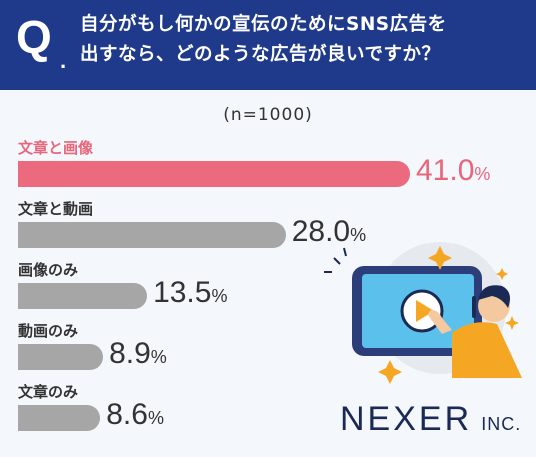  I want to click on value-label: 8.6%, so click(135, 415).